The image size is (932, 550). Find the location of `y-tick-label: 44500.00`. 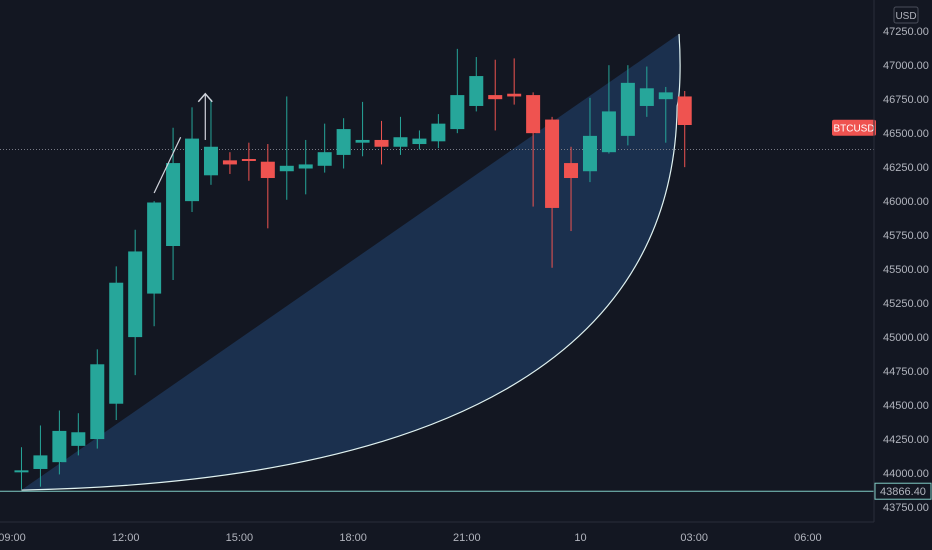

y-tick-label: 44500.00 is located at coordinates (906, 406).